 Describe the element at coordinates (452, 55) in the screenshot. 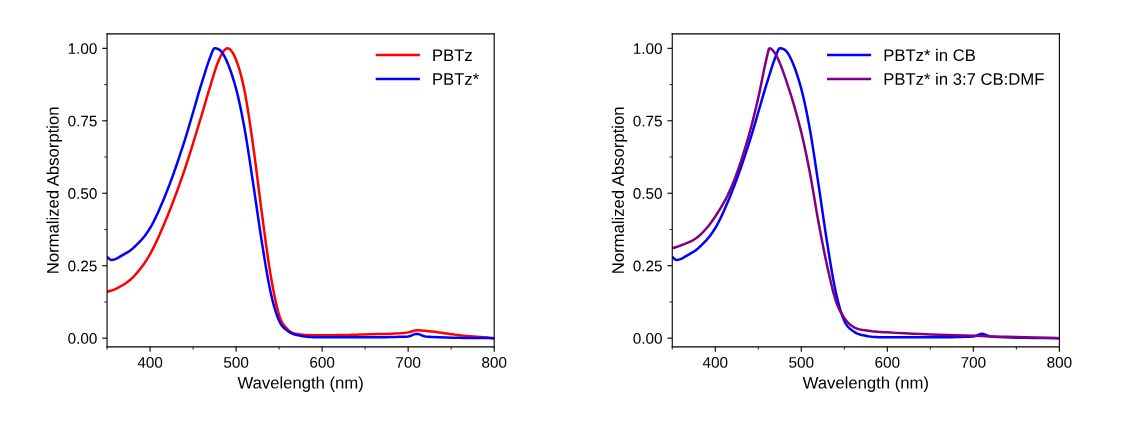

I see `legend-label: PBTz` at that location.